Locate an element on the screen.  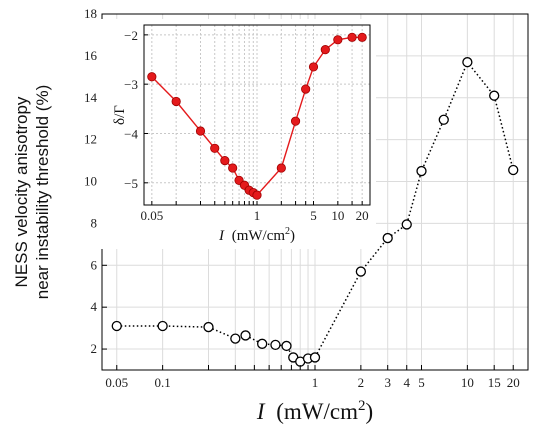
inset-x-tick-label: 20 is located at coordinates (362, 215).